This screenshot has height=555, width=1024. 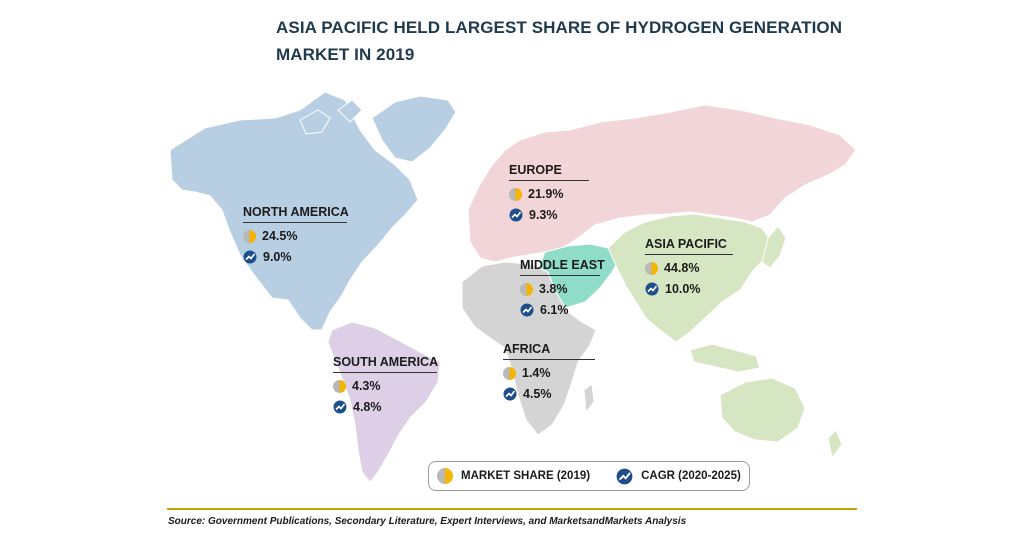 What do you see at coordinates (691, 476) in the screenshot?
I see `legend-label-cagr: CAGR (2020-2025)` at bounding box center [691, 476].